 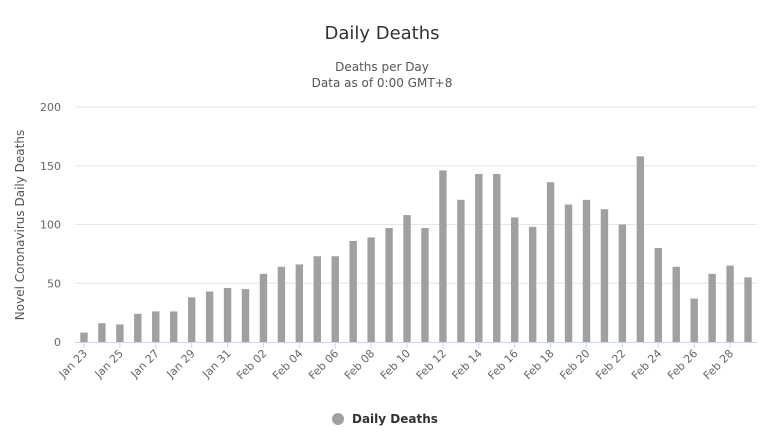 I want to click on y-tick-label: 100, so click(x=50, y=225).